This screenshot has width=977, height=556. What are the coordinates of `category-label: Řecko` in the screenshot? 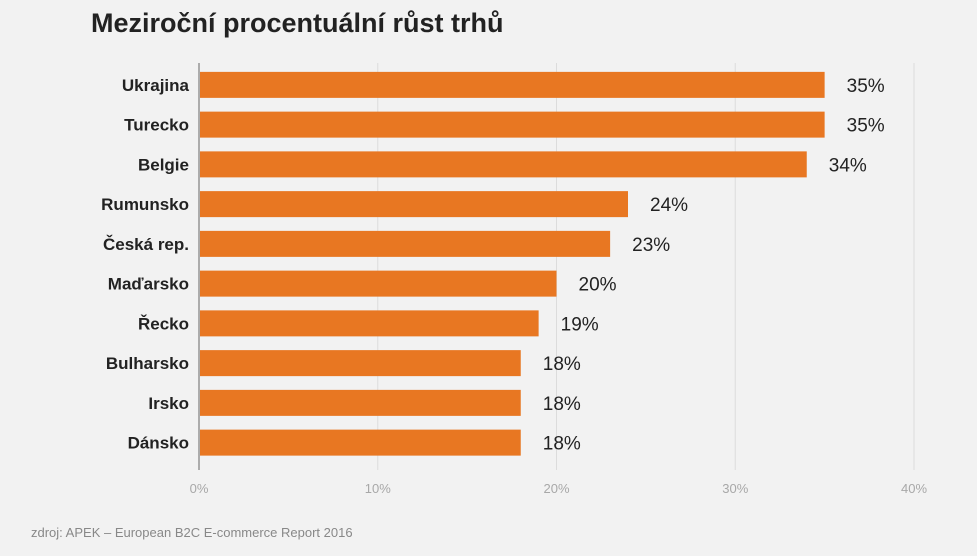 It's located at (163, 323).